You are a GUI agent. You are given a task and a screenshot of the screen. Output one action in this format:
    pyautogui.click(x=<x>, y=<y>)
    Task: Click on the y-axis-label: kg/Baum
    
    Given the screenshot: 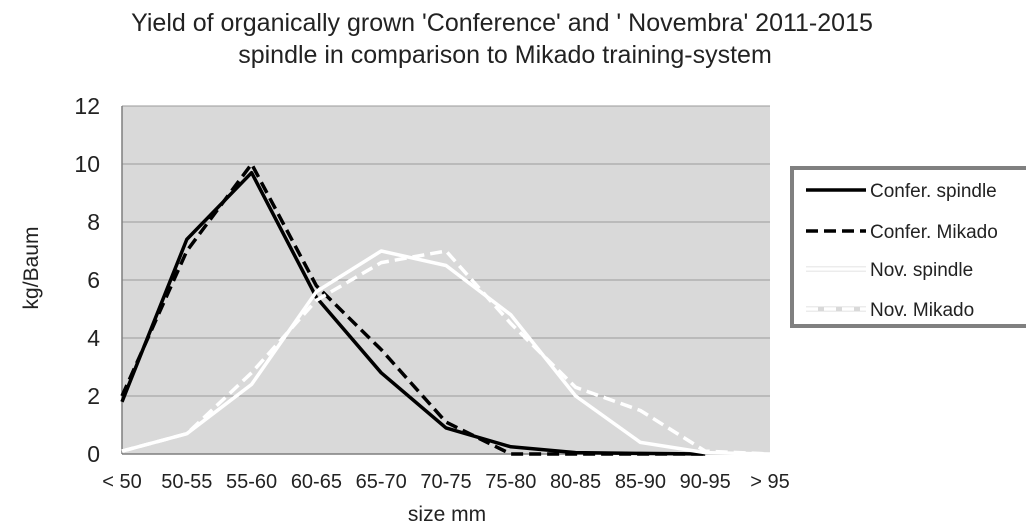 What is the action you would take?
    pyautogui.click(x=31, y=268)
    